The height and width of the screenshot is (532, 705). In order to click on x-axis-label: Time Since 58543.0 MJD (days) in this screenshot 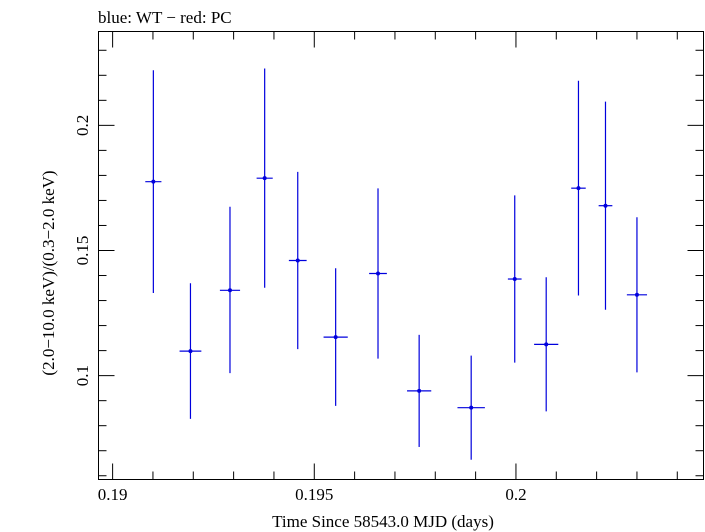, I will do `click(383, 521)`.